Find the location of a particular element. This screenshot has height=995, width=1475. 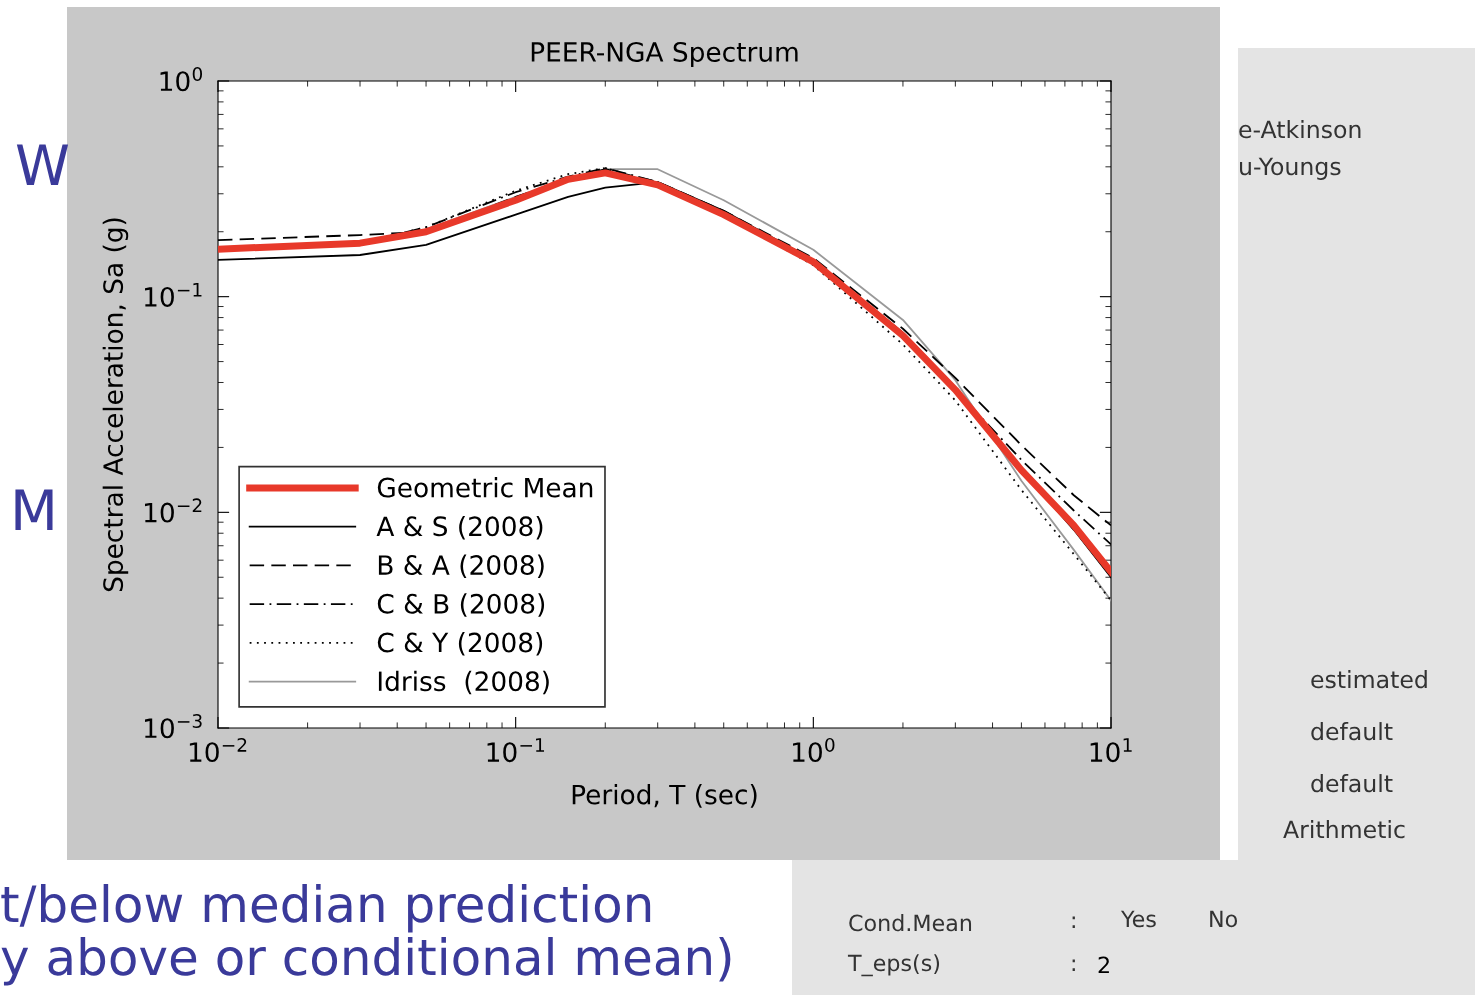

text: u-Youngs is located at coordinates (1290, 168).